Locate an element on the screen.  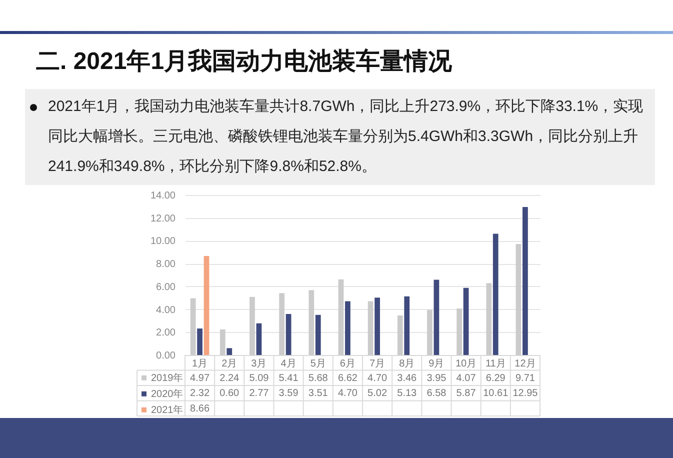
x-tick-label: 8月 is located at coordinates (407, 364).